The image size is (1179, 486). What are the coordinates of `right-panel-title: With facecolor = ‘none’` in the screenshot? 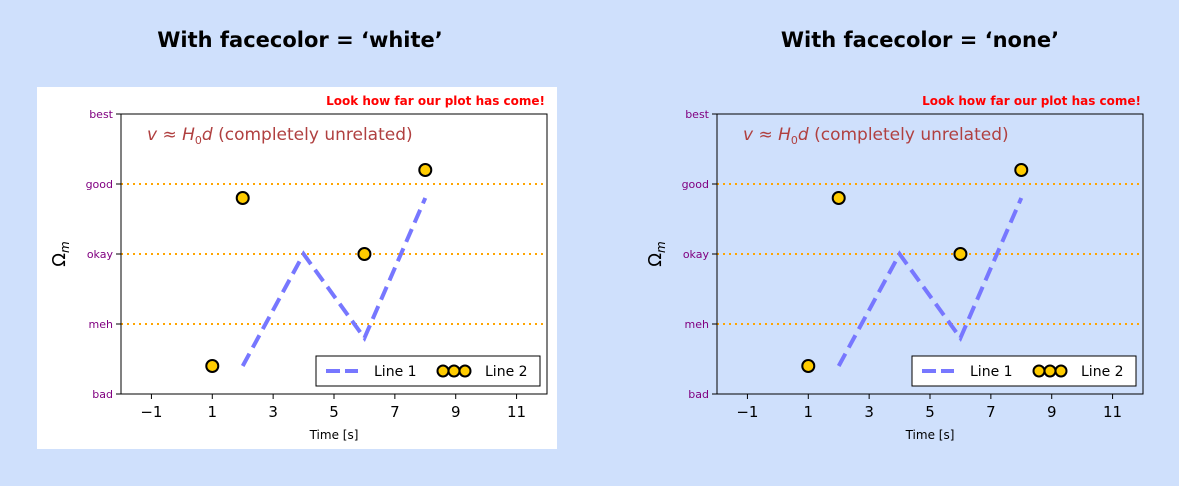 It's located at (920, 40).